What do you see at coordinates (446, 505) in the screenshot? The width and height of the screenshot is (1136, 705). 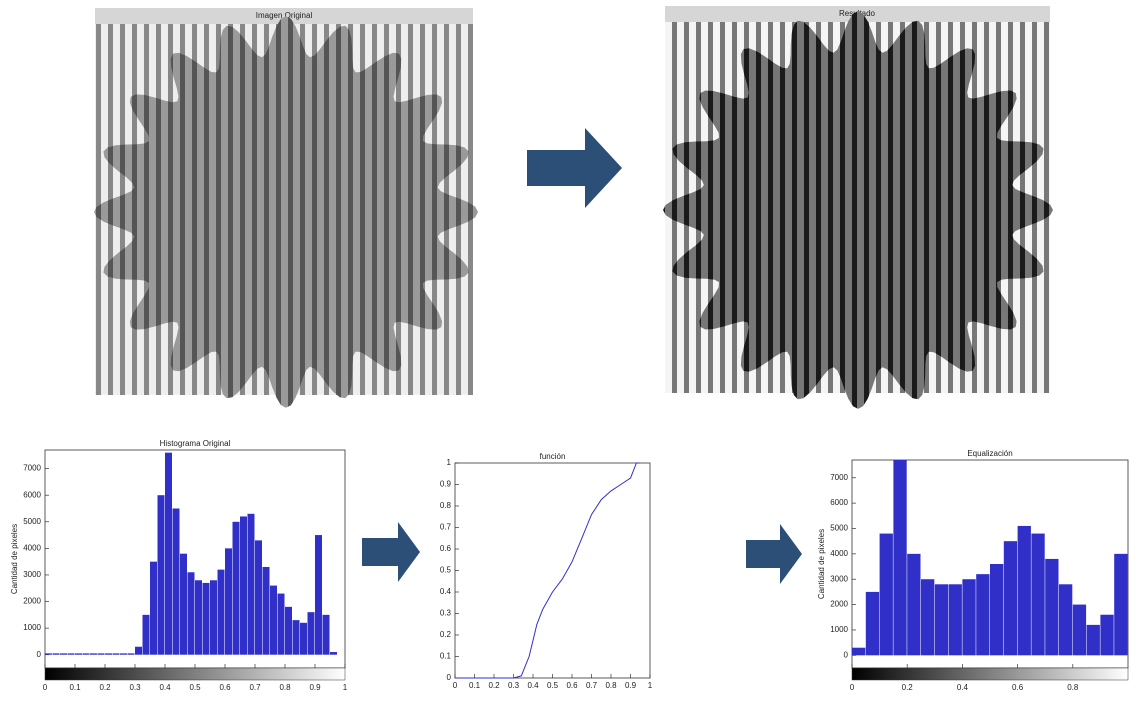 I see `y-tick-label: 0.8` at bounding box center [446, 505].